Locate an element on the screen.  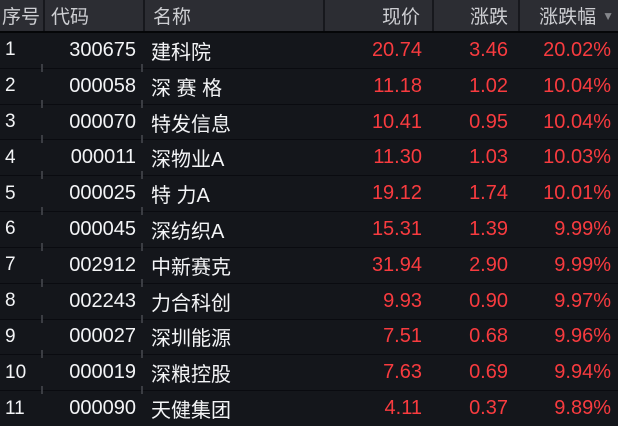
stock-change-percent: 10.01% is located at coordinates (577, 193).